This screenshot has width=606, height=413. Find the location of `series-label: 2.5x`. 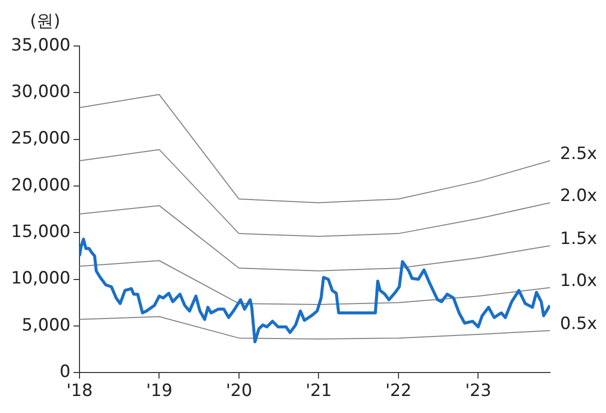

series-label: 2.5x is located at coordinates (579, 154).